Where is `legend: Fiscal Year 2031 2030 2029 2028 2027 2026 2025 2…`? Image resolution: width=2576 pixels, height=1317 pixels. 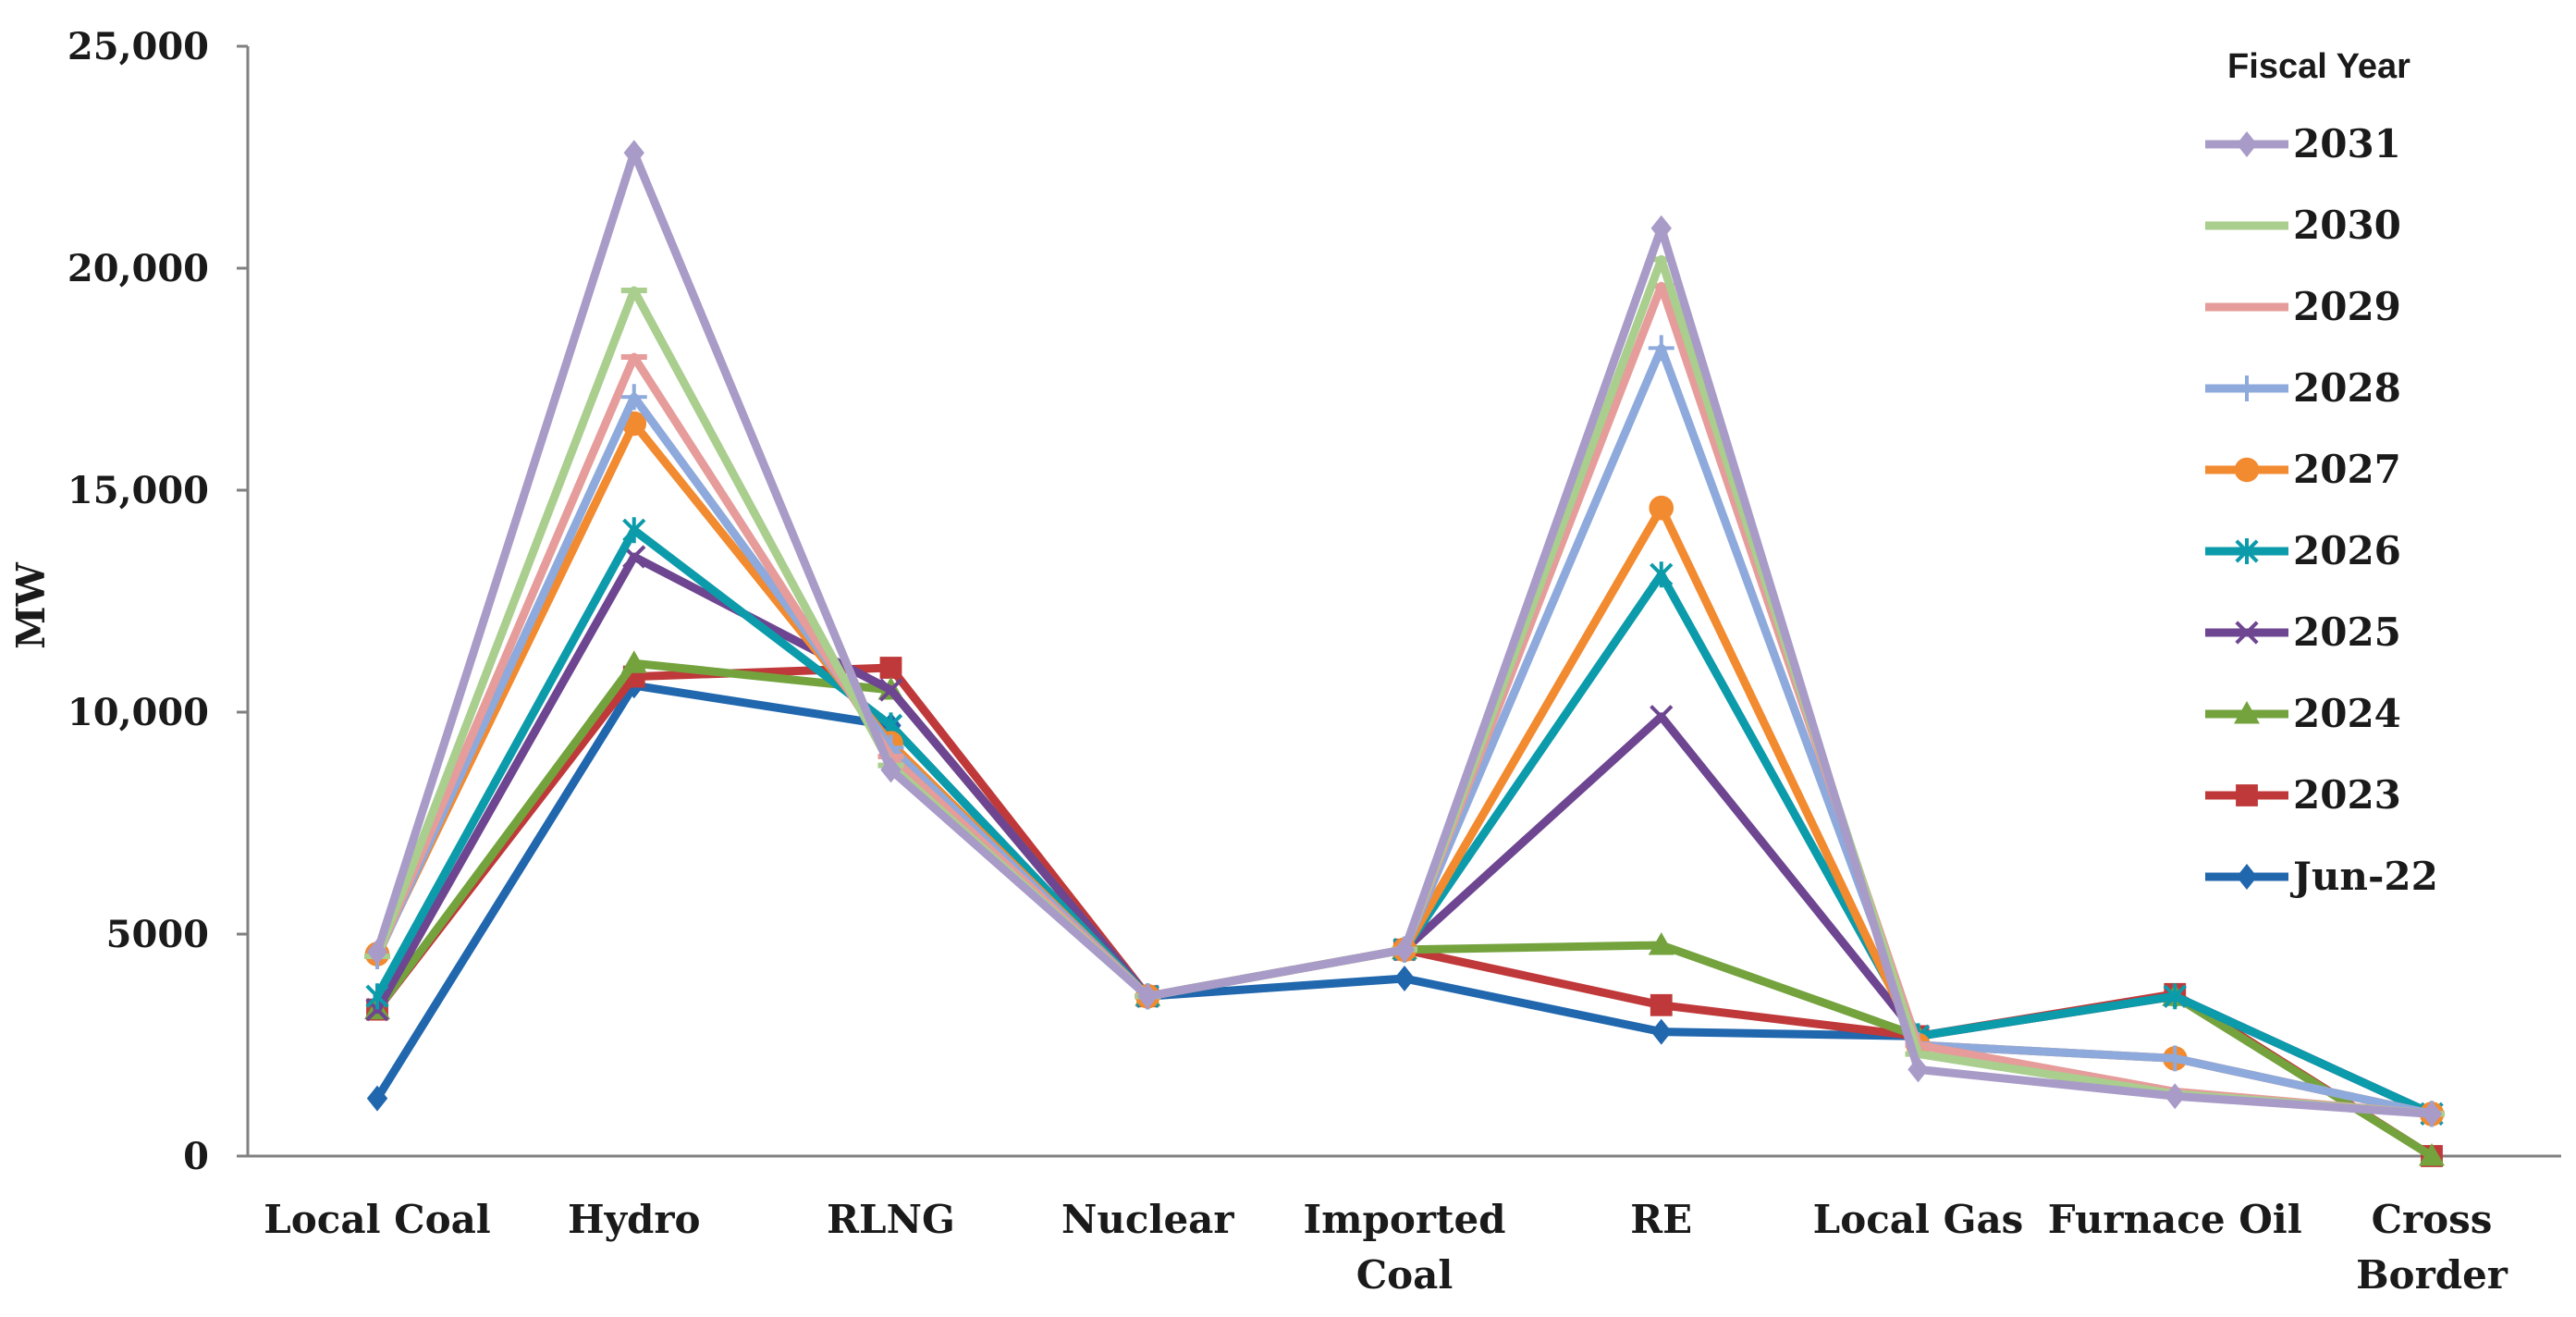 legend: Fiscal Year 2031 2030 2029 2028 2027 2026 2025 2… is located at coordinates (2321, 473).